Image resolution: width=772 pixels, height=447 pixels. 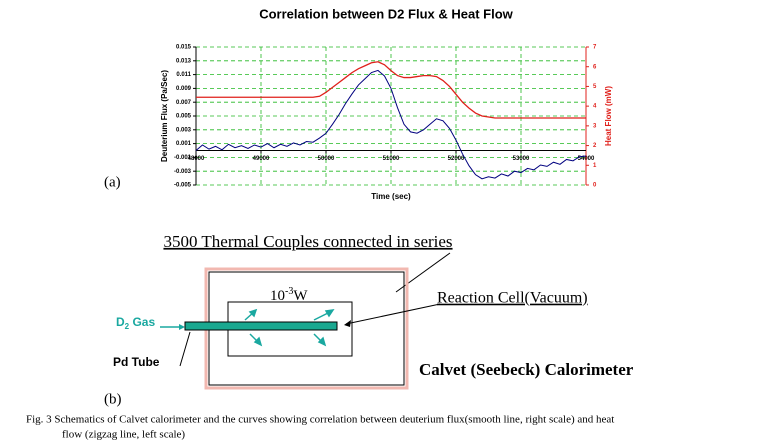 I want to click on y-tick-label: 0.007, so click(x=184, y=103).